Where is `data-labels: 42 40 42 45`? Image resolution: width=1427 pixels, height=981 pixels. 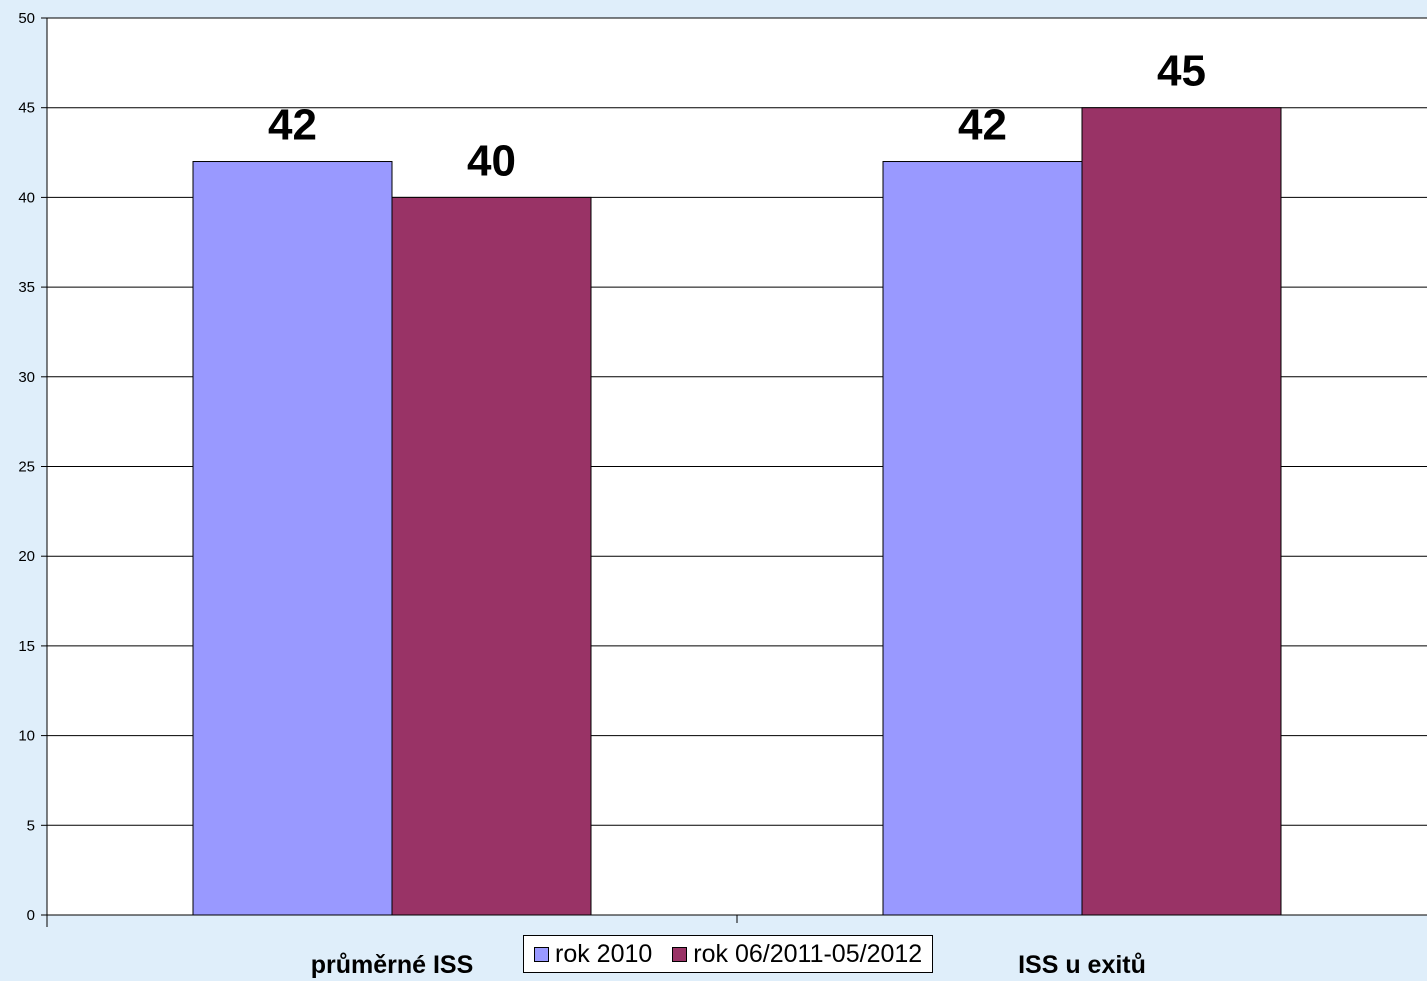 data-labels: 42 40 42 45 is located at coordinates (737, 116).